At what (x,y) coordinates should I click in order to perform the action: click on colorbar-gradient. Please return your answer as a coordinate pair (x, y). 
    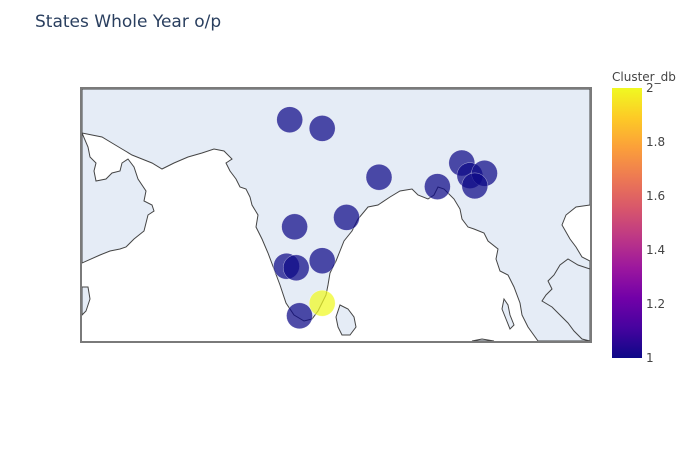
    Looking at the image, I should click on (627, 223).